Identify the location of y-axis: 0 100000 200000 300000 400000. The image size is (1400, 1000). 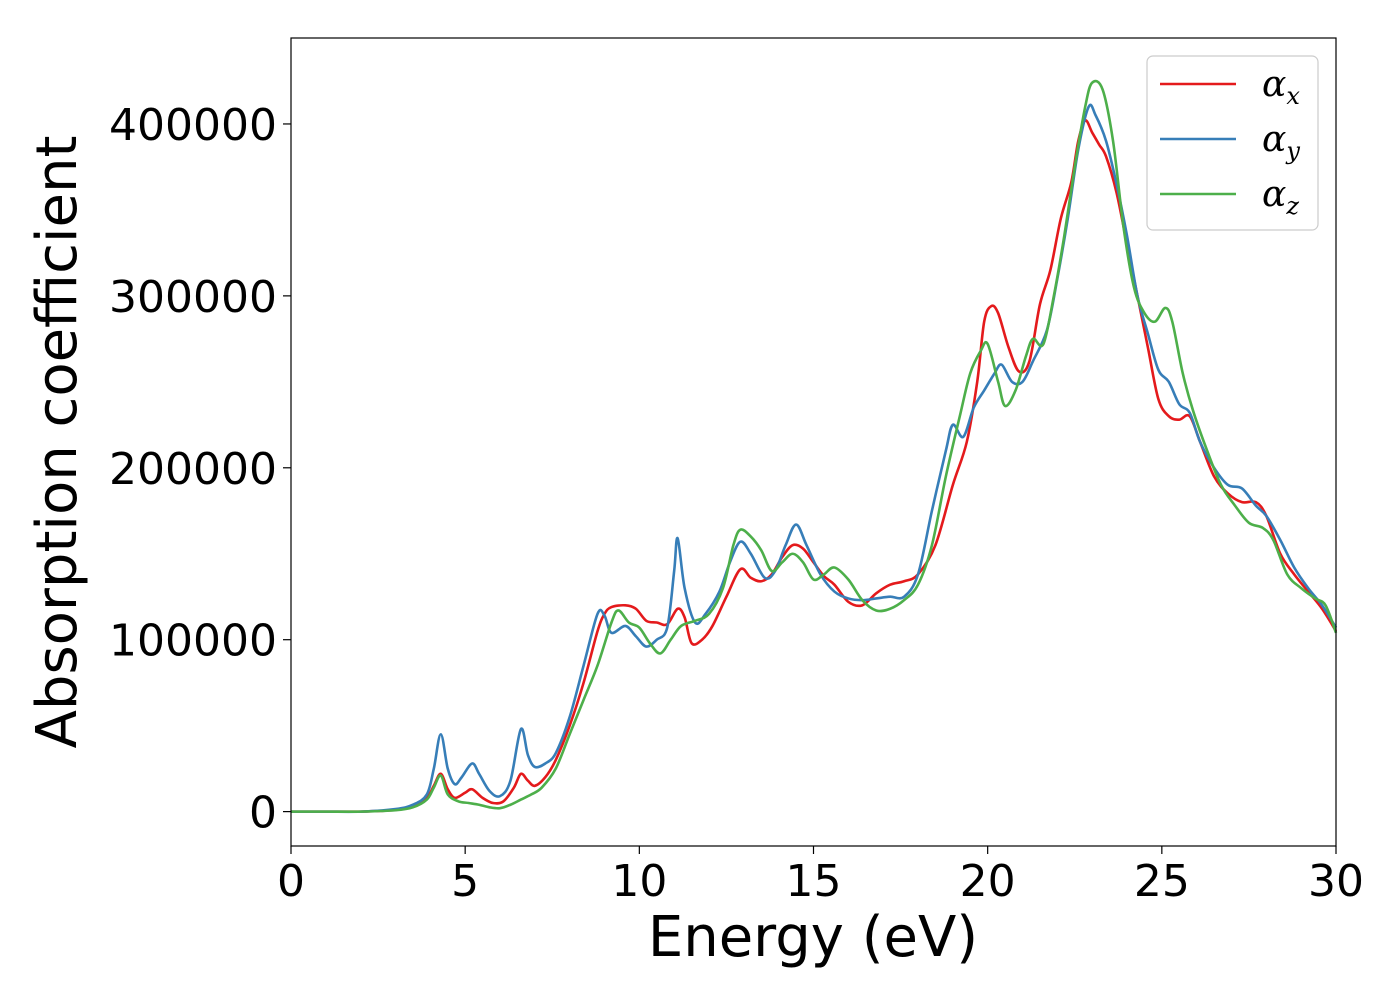
(200, 469).